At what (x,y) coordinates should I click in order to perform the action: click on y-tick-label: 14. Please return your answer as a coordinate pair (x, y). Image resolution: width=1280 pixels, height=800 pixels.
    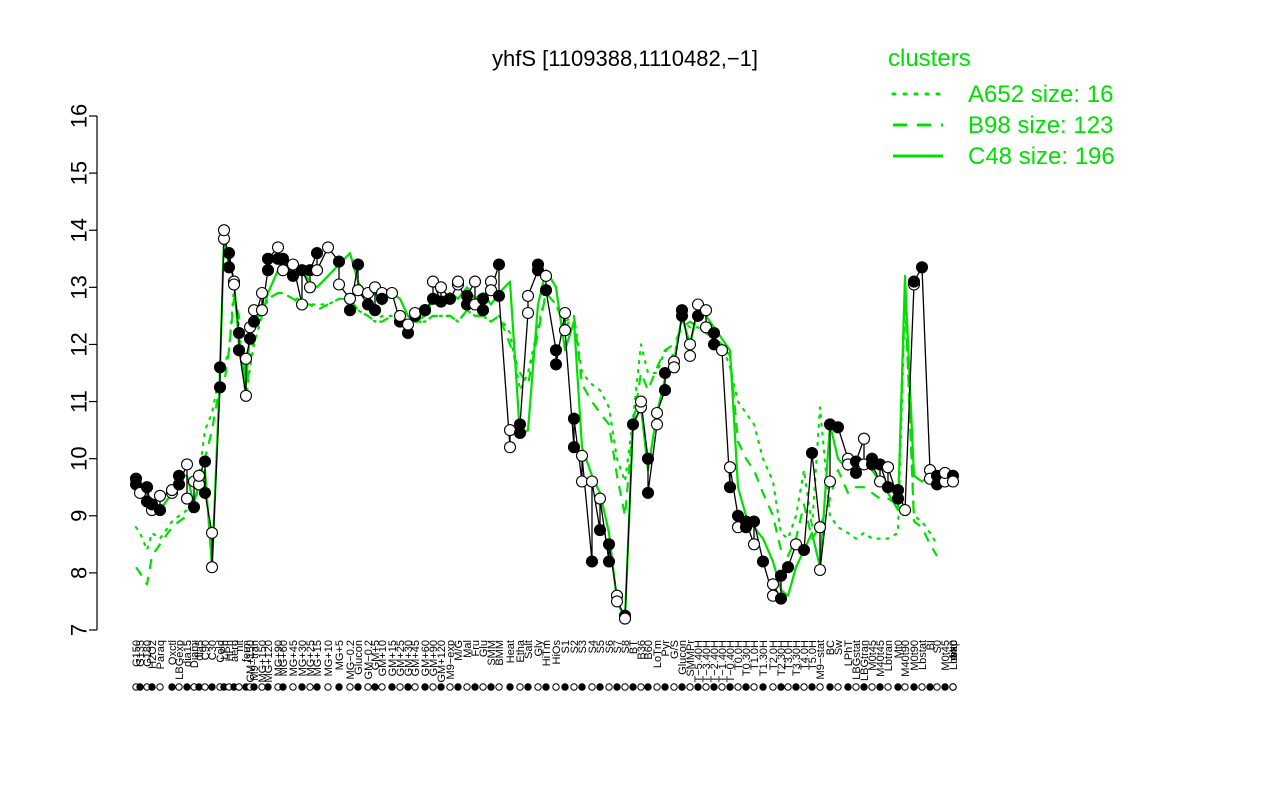
    Looking at the image, I should click on (79, 230).